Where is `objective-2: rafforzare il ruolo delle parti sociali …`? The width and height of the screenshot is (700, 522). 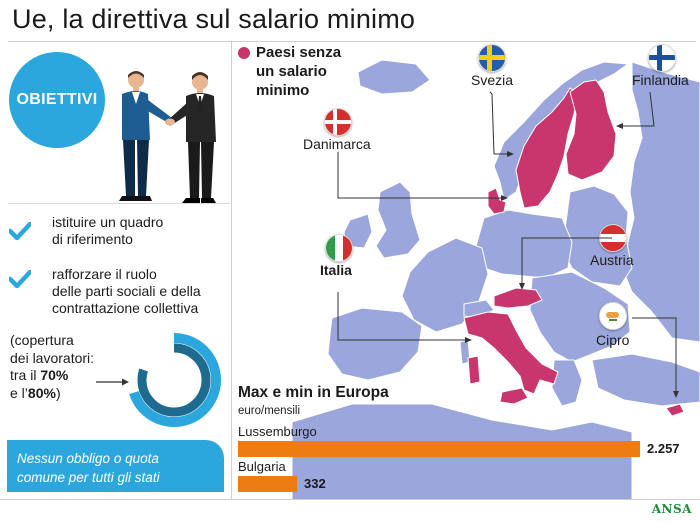 objective-2: rafforzare il ruolo delle parti sociali … is located at coordinates (126, 291).